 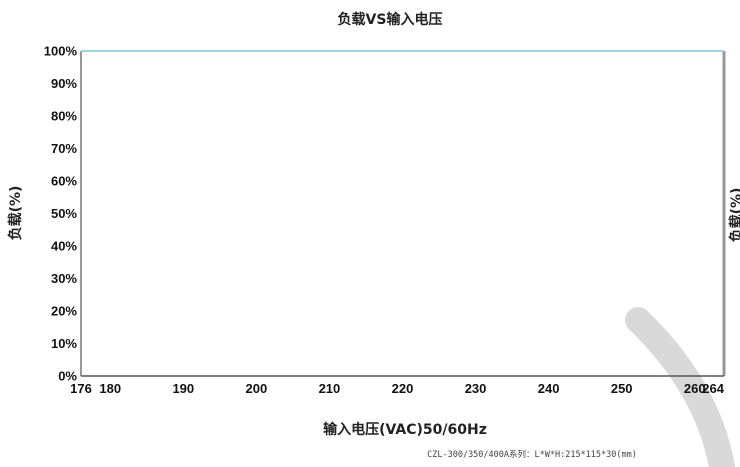 I want to click on x-tick-label: 200, so click(x=257, y=388).